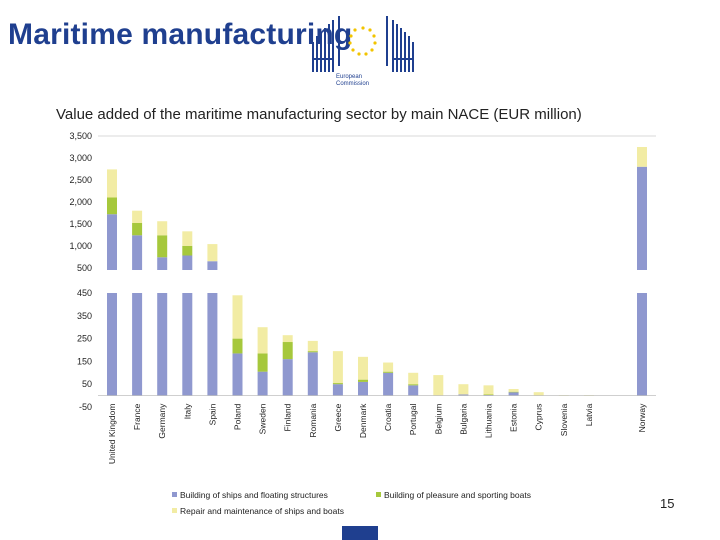  Describe the element at coordinates (80, 180) in the screenshot. I see `y-tick-label-upper: 2,500` at that location.